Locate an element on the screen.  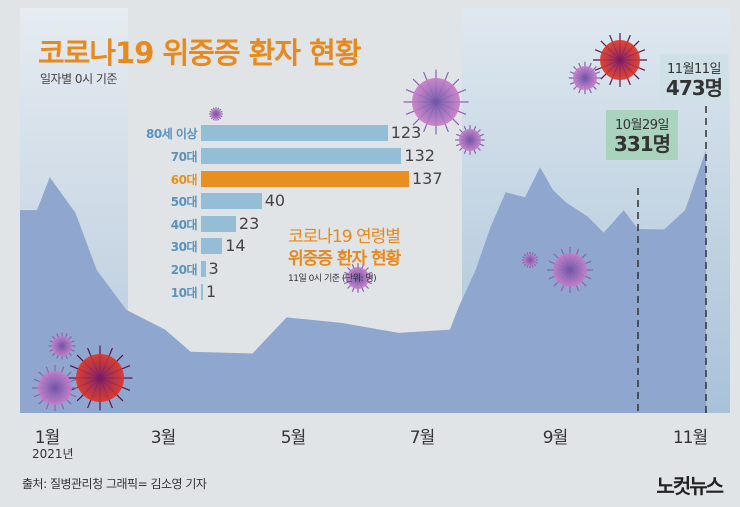
source-credit: 출처: 질병관리청 그래픽= 김소영 기자 is located at coordinates (114, 484).